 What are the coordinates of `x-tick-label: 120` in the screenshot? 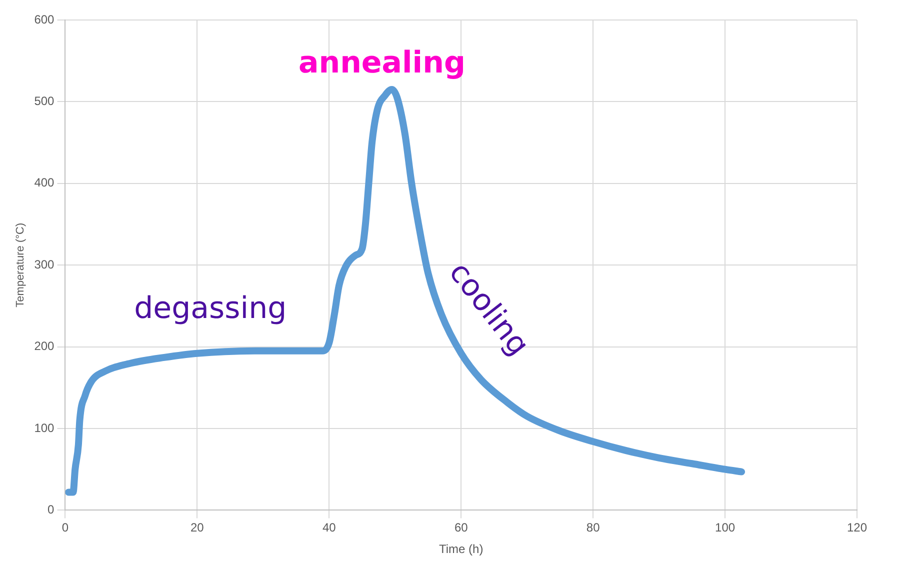 It's located at (857, 527).